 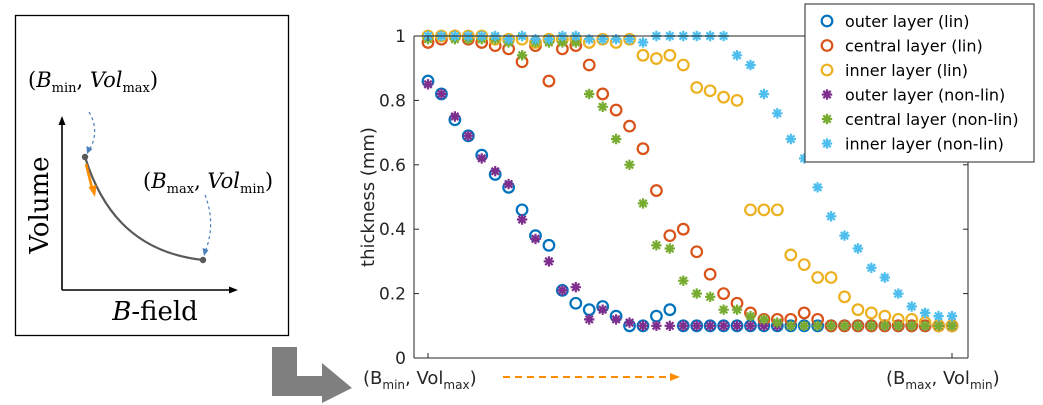 What do you see at coordinates (92, 191) in the screenshot?
I see `inset-direction-arrowhead` at bounding box center [92, 191].